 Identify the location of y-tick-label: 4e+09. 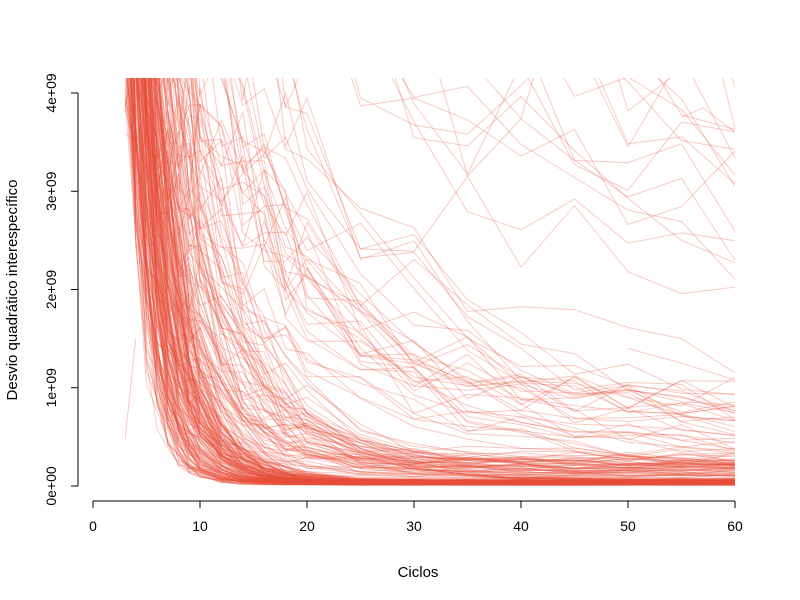
(51, 93).